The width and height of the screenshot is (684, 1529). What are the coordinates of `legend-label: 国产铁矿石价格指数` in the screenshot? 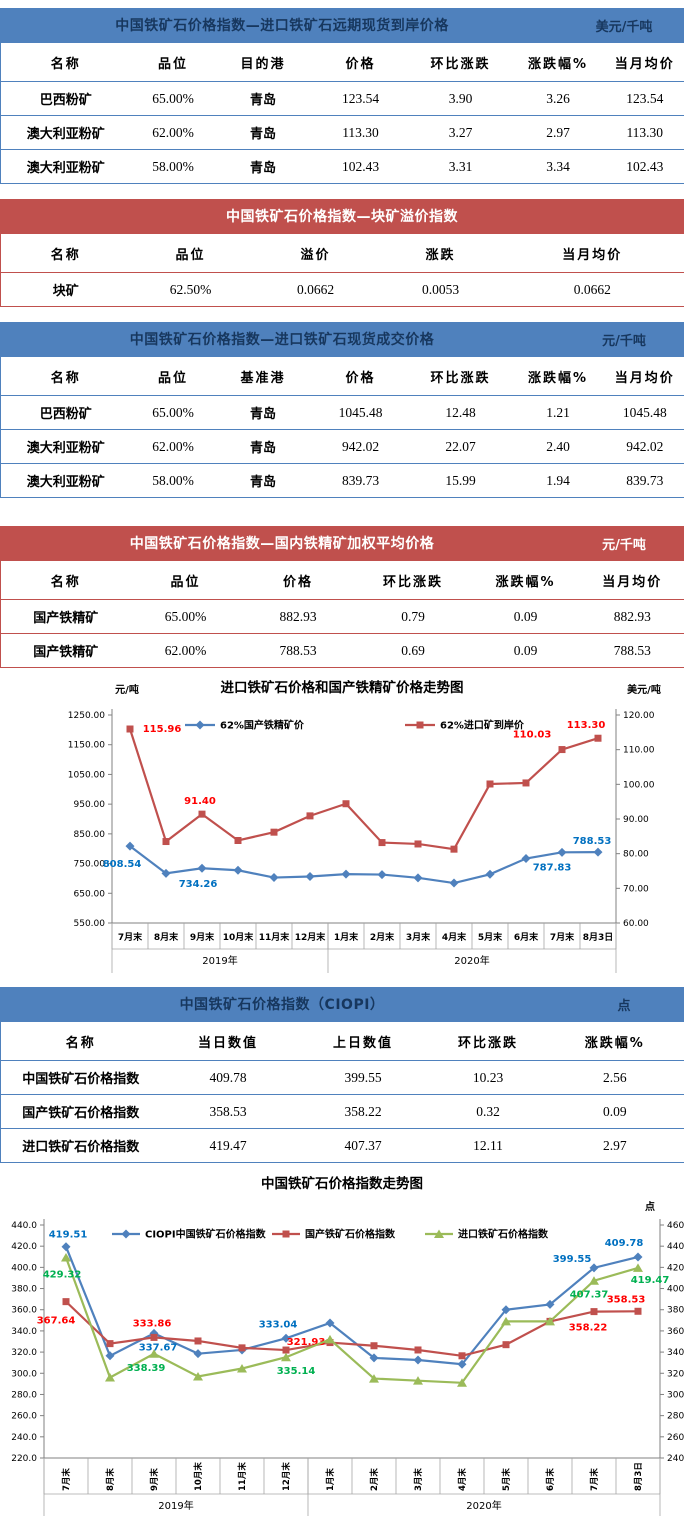 It's located at (350, 1234).